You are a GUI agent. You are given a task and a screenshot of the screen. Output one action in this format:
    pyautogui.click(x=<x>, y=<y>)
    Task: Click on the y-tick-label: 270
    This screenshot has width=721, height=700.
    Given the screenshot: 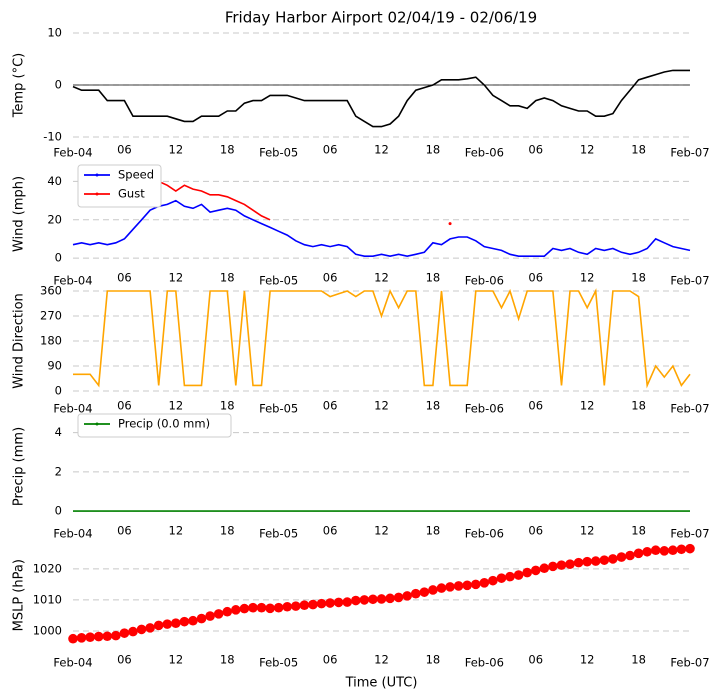 What is the action you would take?
    pyautogui.click(x=51, y=316)
    